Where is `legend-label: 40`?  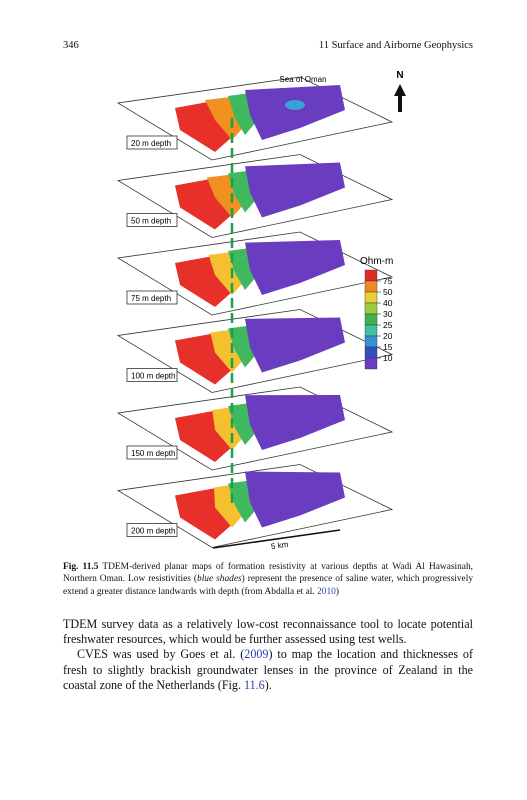 legend-label: 40 is located at coordinates (388, 303).